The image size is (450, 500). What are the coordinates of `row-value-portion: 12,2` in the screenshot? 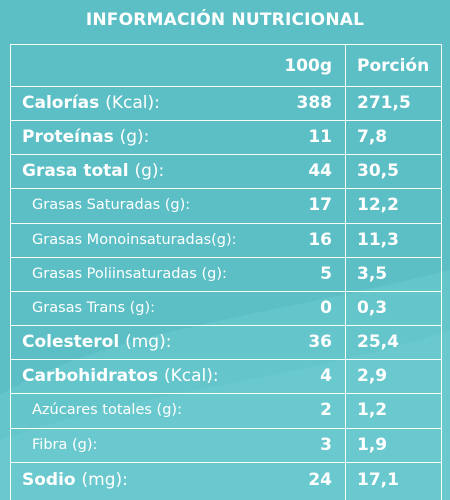 It's located at (378, 205).